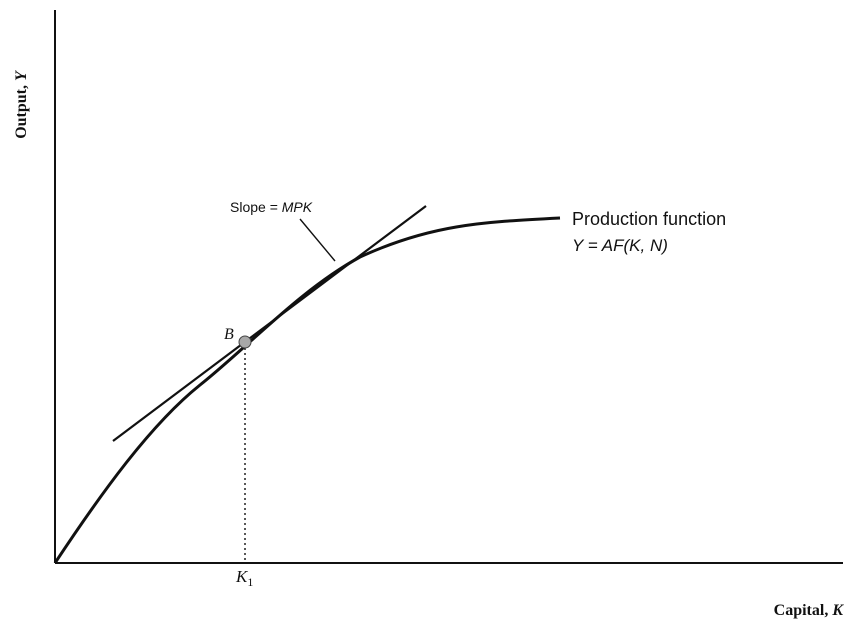 The height and width of the screenshot is (625, 846). Describe the element at coordinates (809, 610) in the screenshot. I see `x-axis-label: Capital, K` at that location.